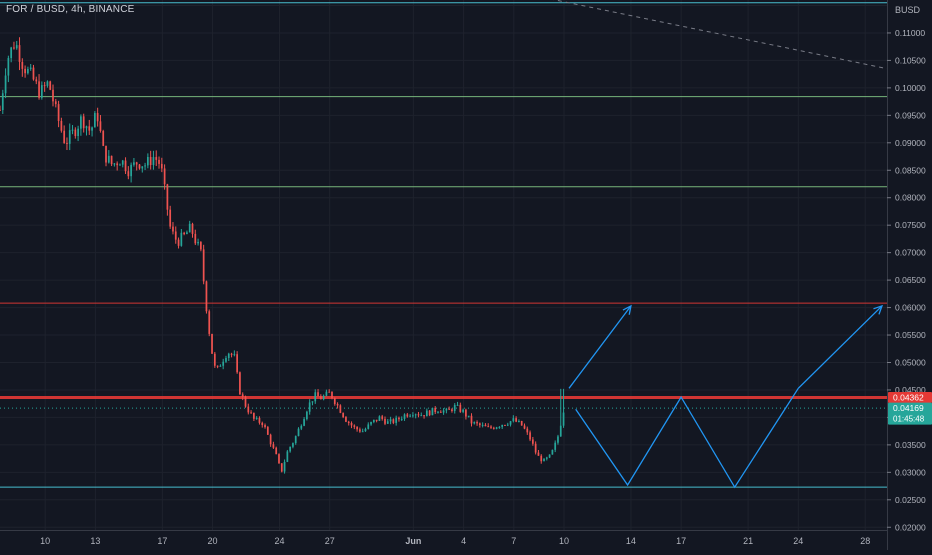 This screenshot has height=555, width=932. I want to click on price-tick-label: 0.11000, so click(910, 33).